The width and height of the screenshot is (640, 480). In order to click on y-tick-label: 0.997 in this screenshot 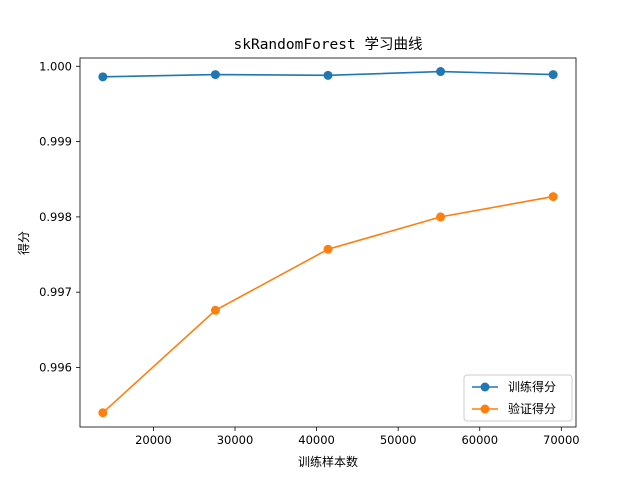, I will do `click(55, 292)`.